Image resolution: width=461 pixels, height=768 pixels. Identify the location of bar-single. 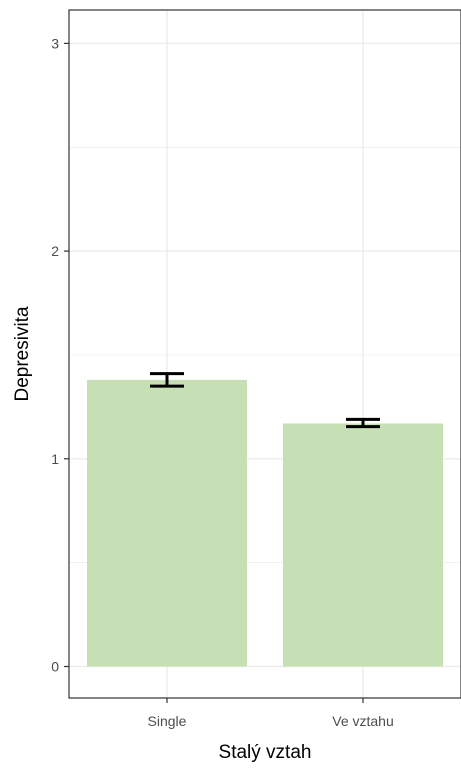
(167, 523).